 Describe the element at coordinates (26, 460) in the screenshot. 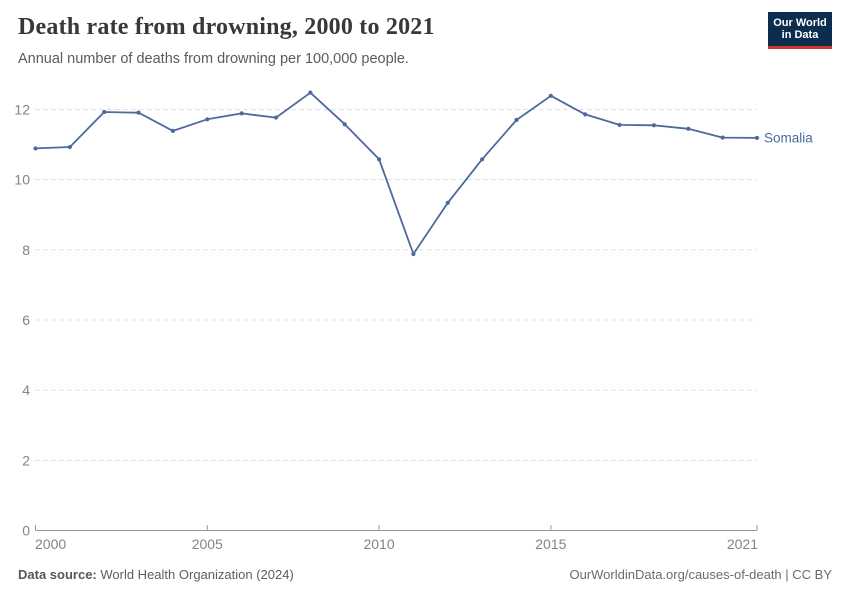

I see `y-axis-label-2: 2` at that location.